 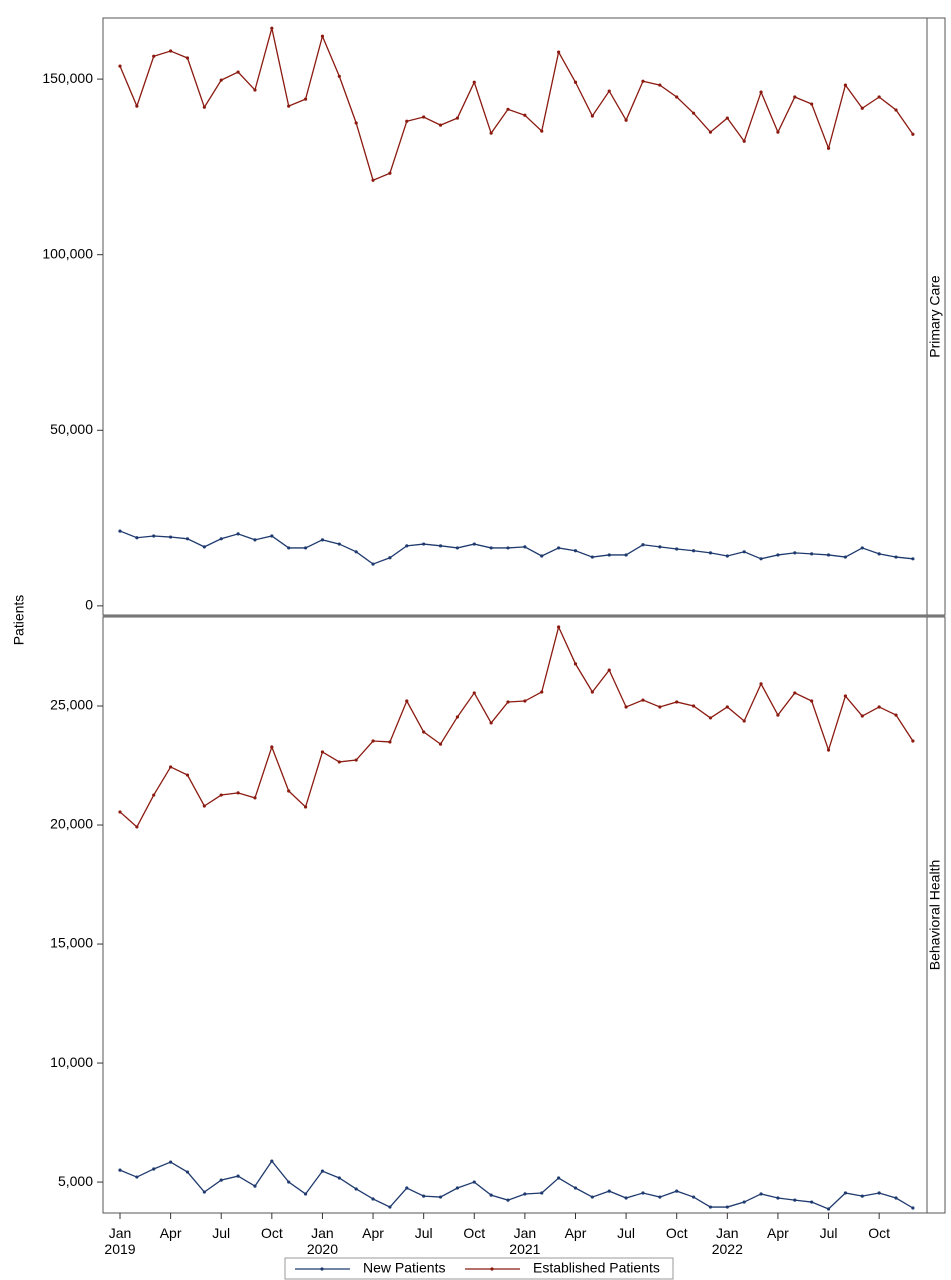 I want to click on x-tick-label-text: Jan 2020, so click(x=322, y=1241).